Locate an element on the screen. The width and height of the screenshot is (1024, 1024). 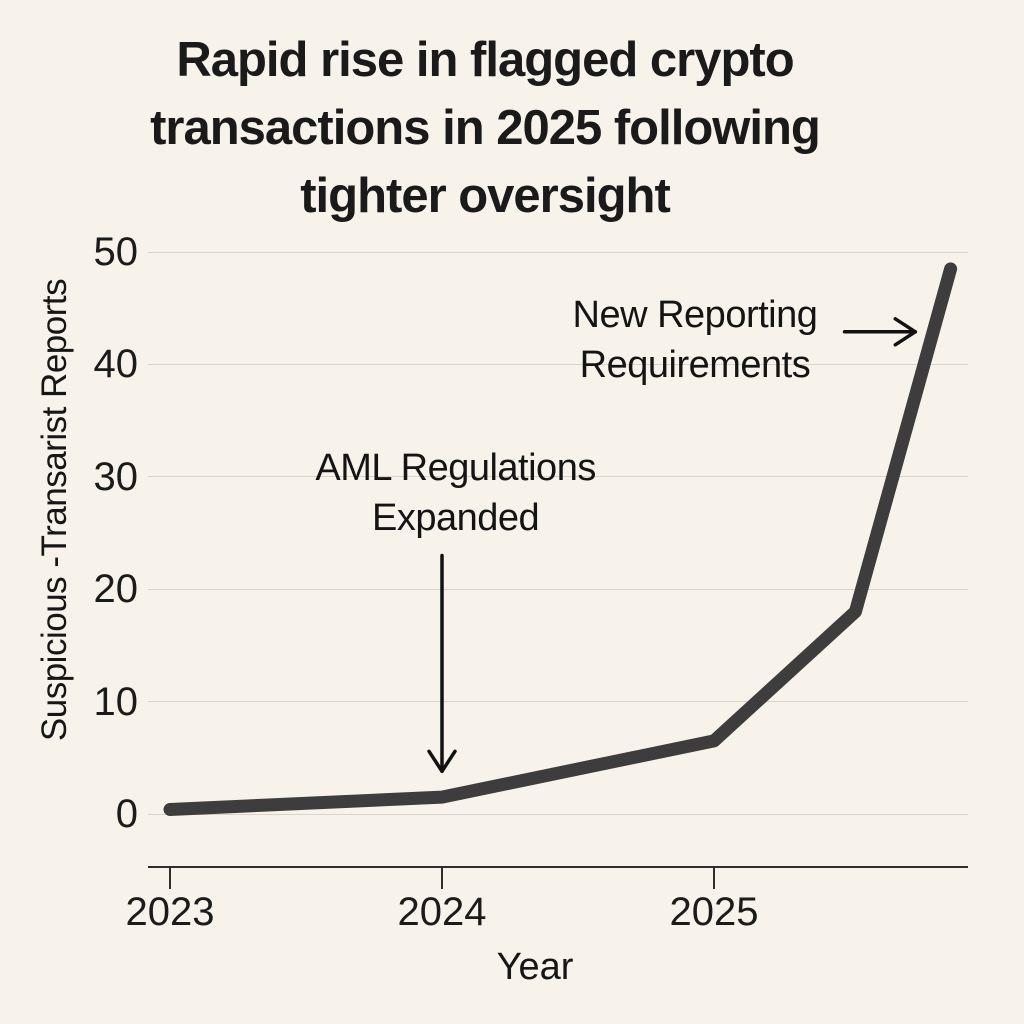
x-tick-label: 2024 is located at coordinates (442, 912).